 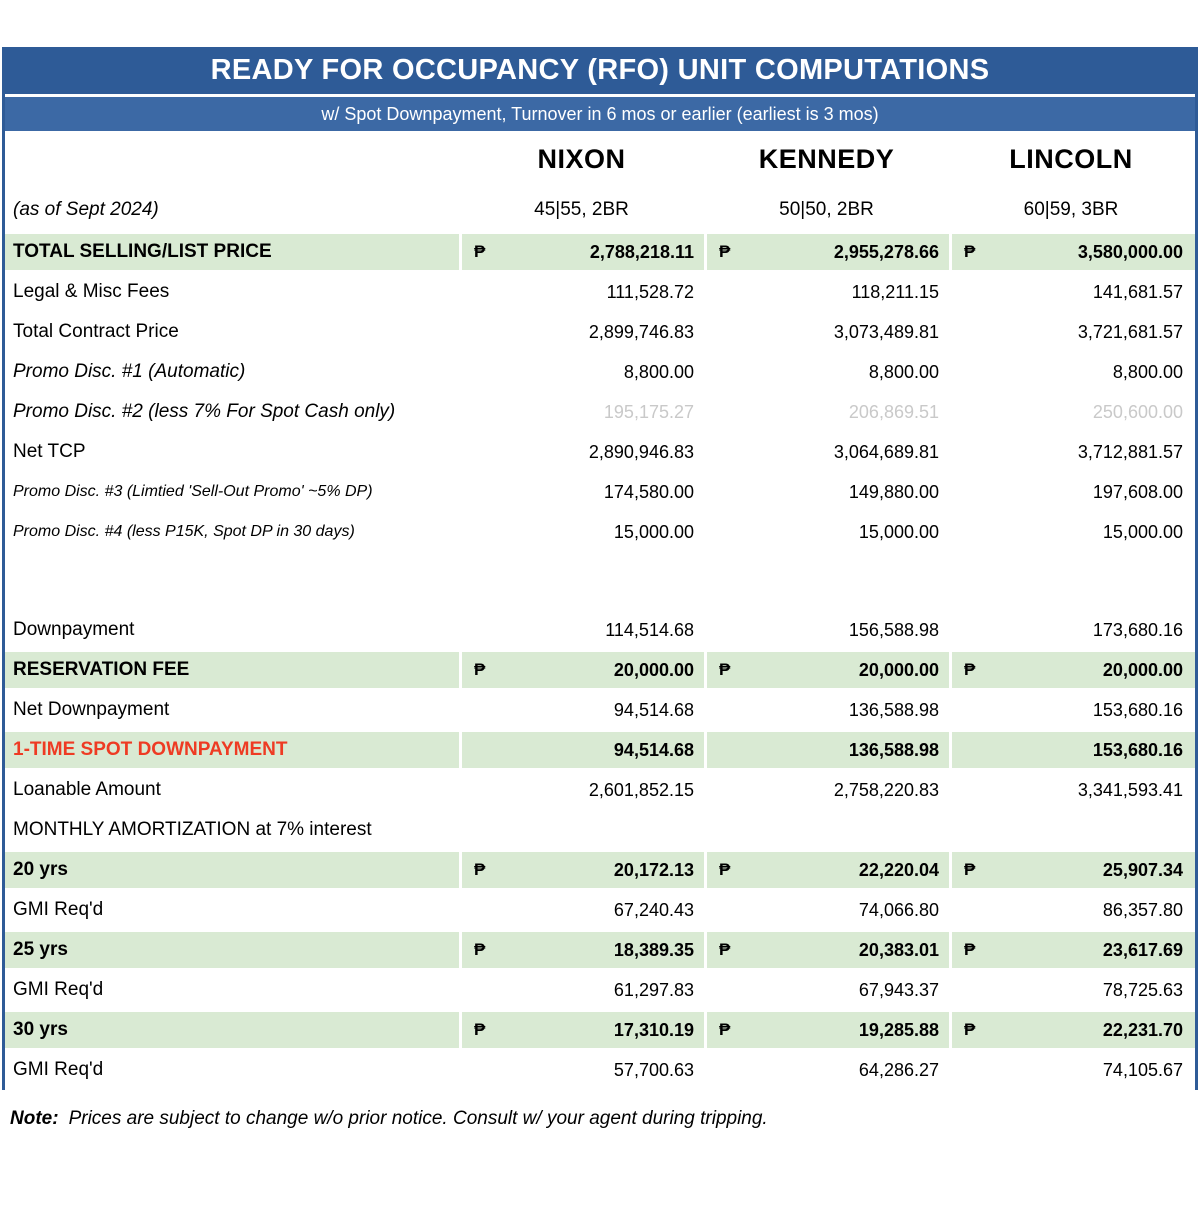 What do you see at coordinates (96, 331) in the screenshot?
I see `row-label: Total Contract Price` at bounding box center [96, 331].